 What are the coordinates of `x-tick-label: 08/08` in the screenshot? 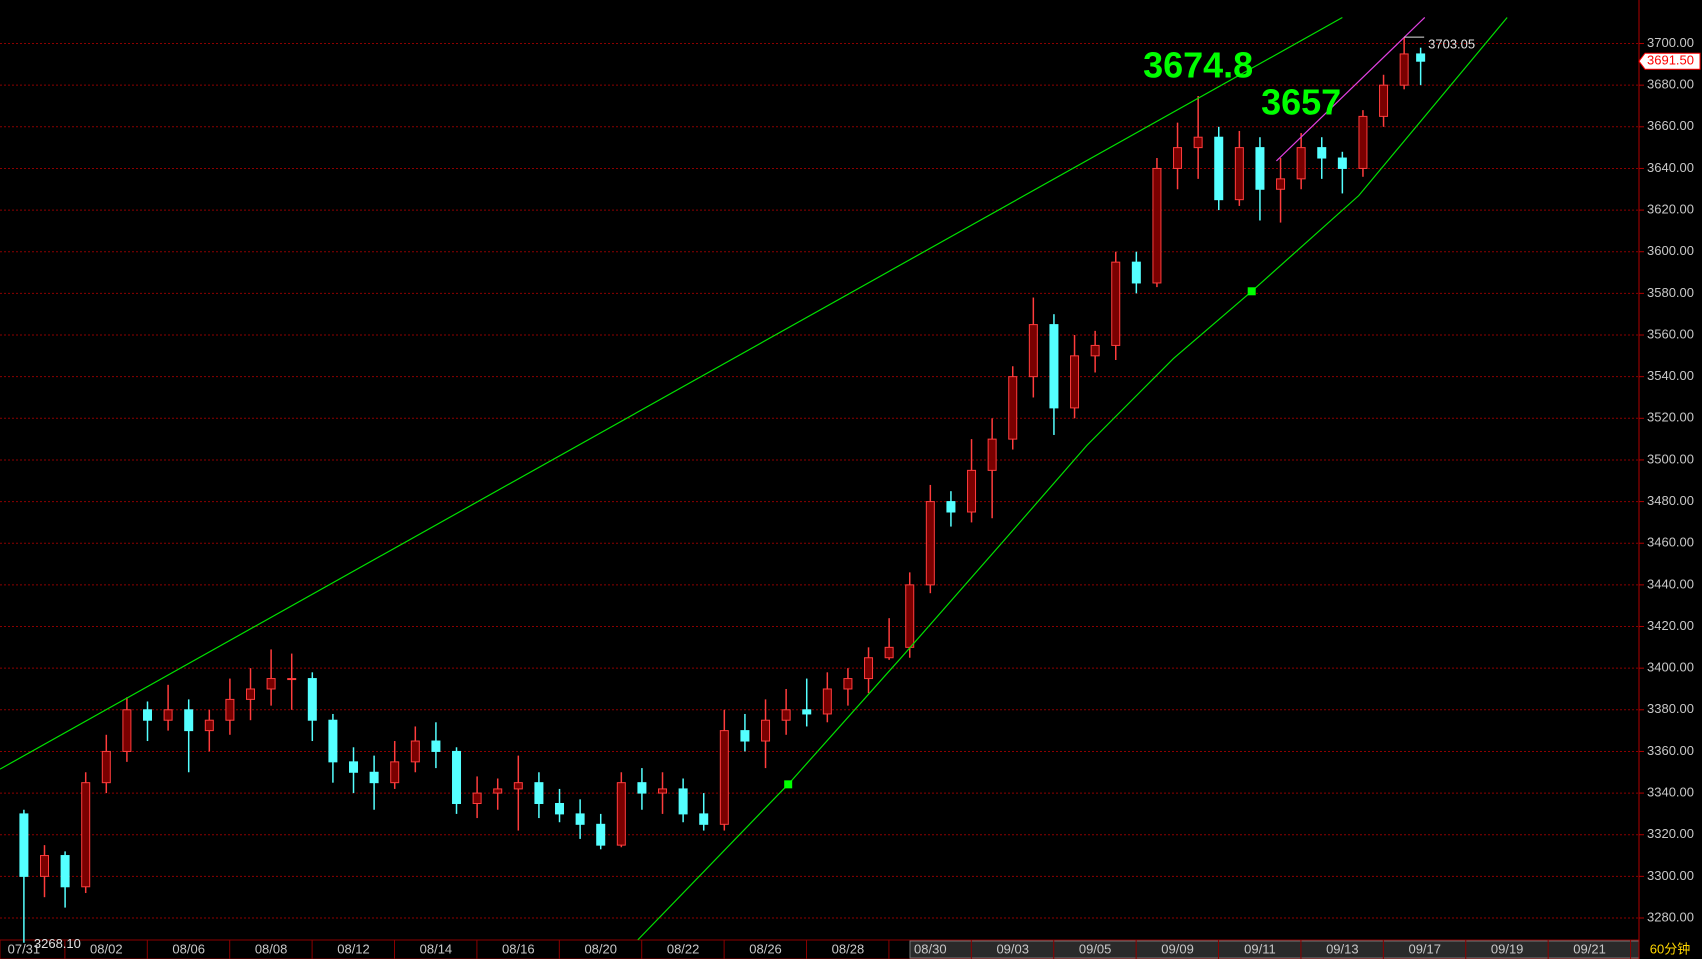 It's located at (271, 948).